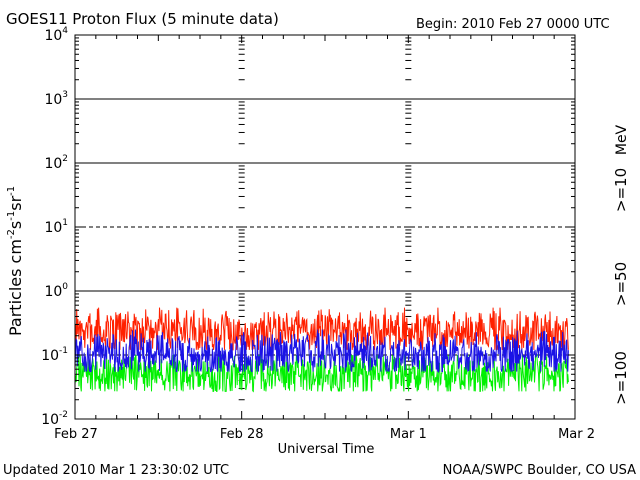 The image size is (640, 480). I want to click on series-layer, so click(321, 350).